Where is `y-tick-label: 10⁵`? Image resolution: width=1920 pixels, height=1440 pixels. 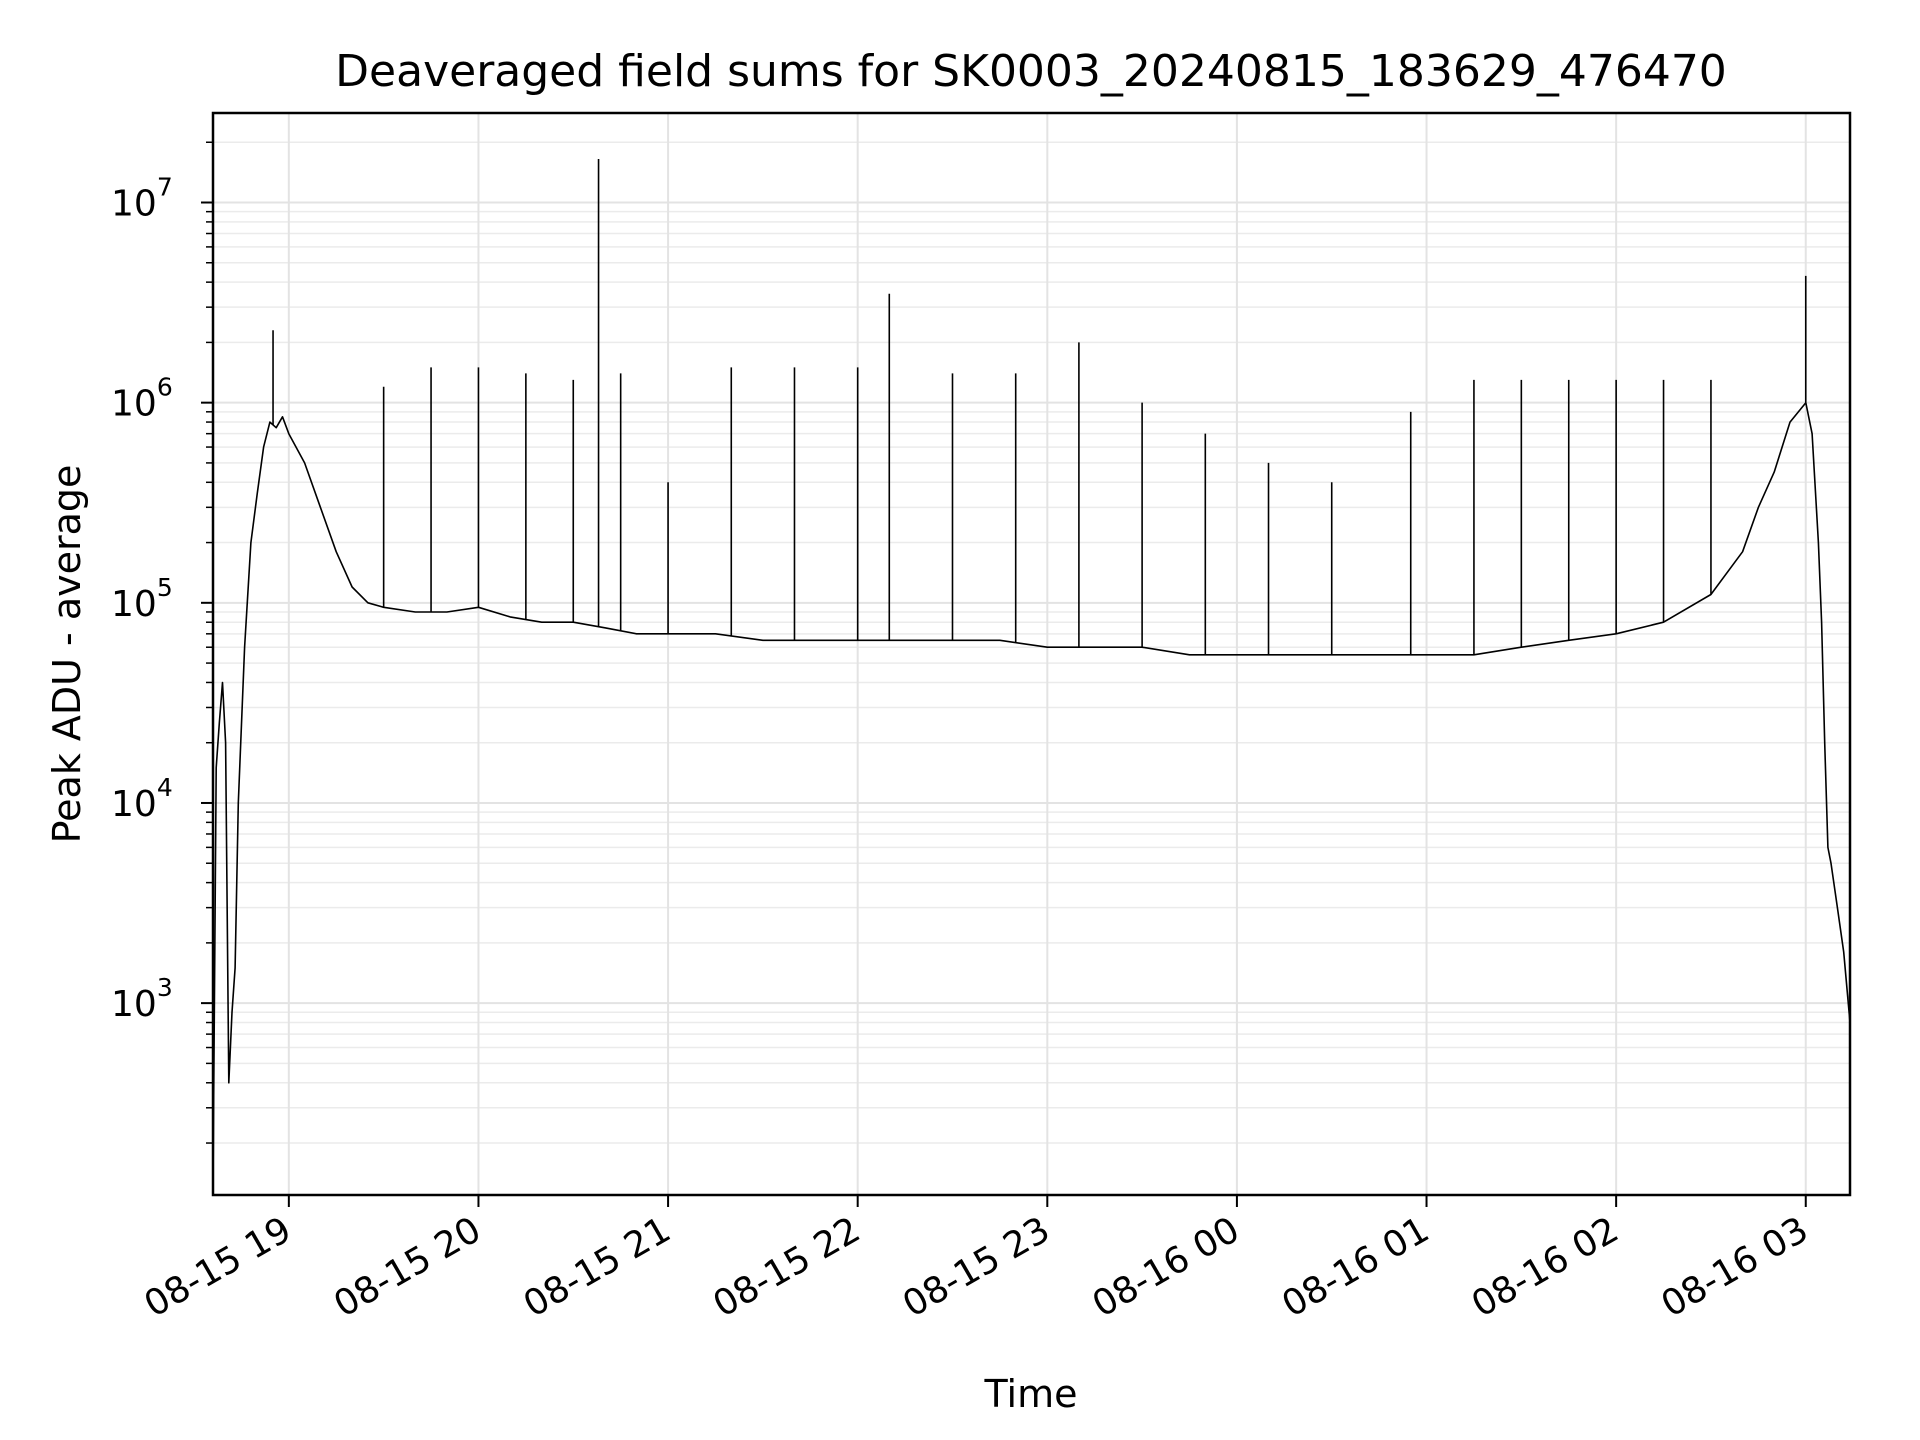 y-tick-label: 10⁵ is located at coordinates (142, 599).